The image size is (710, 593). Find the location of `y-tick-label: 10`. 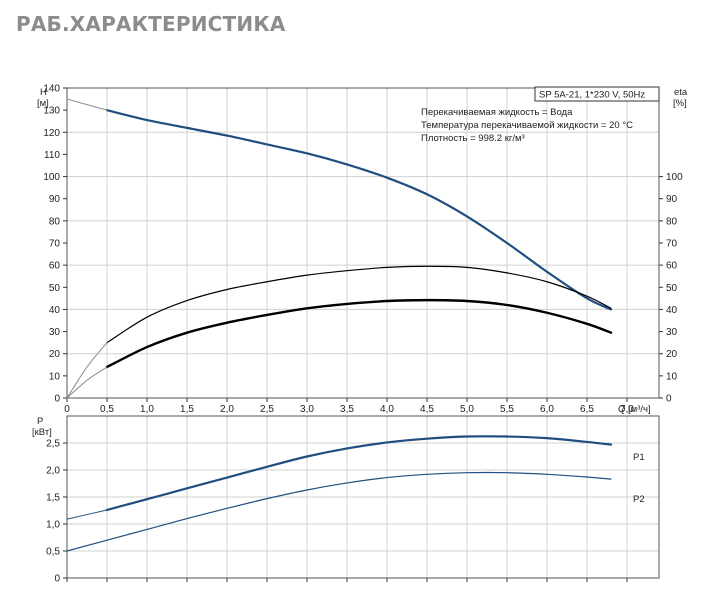

y-tick-label: 10 is located at coordinates (55, 376).